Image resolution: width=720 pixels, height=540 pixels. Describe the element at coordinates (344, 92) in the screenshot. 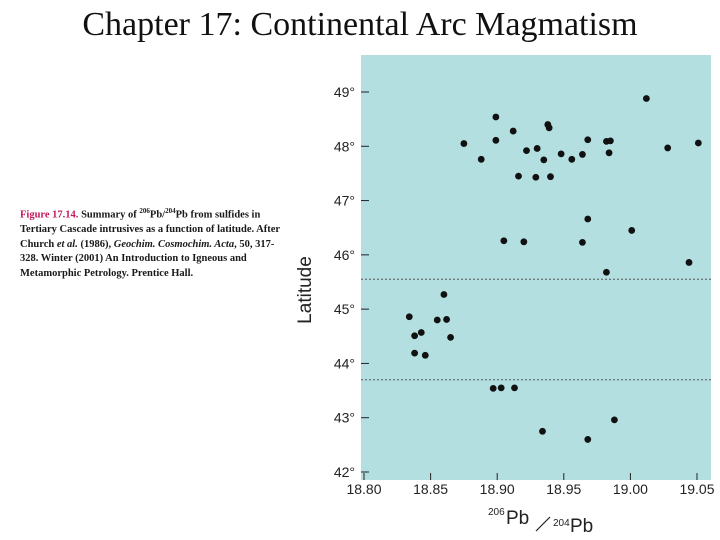

I see `y-tick-label: 49°` at that location.